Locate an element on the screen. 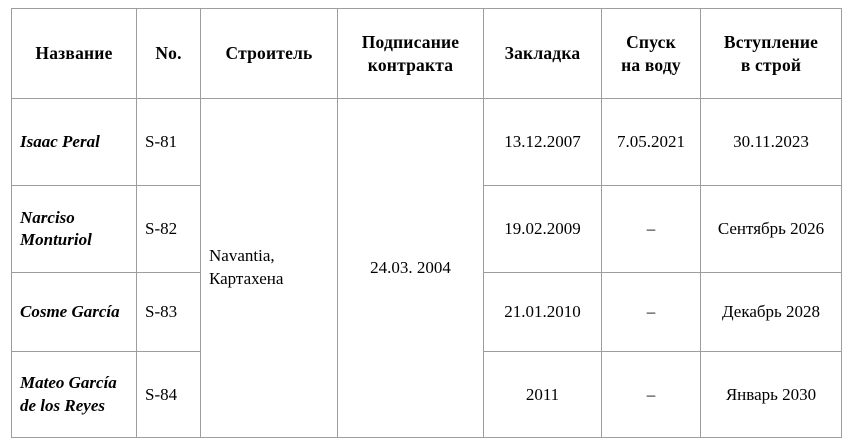 The width and height of the screenshot is (850, 440). cell-contract-date-merged: 24.03. 2004 is located at coordinates (410, 268).